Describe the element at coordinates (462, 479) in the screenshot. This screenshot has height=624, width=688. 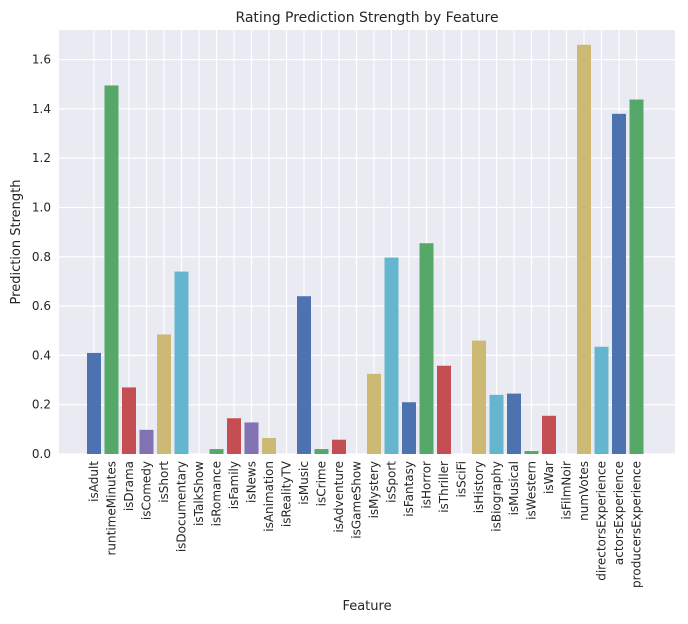
I see `x-tick-label-isSciFi: isSciFi` at that location.